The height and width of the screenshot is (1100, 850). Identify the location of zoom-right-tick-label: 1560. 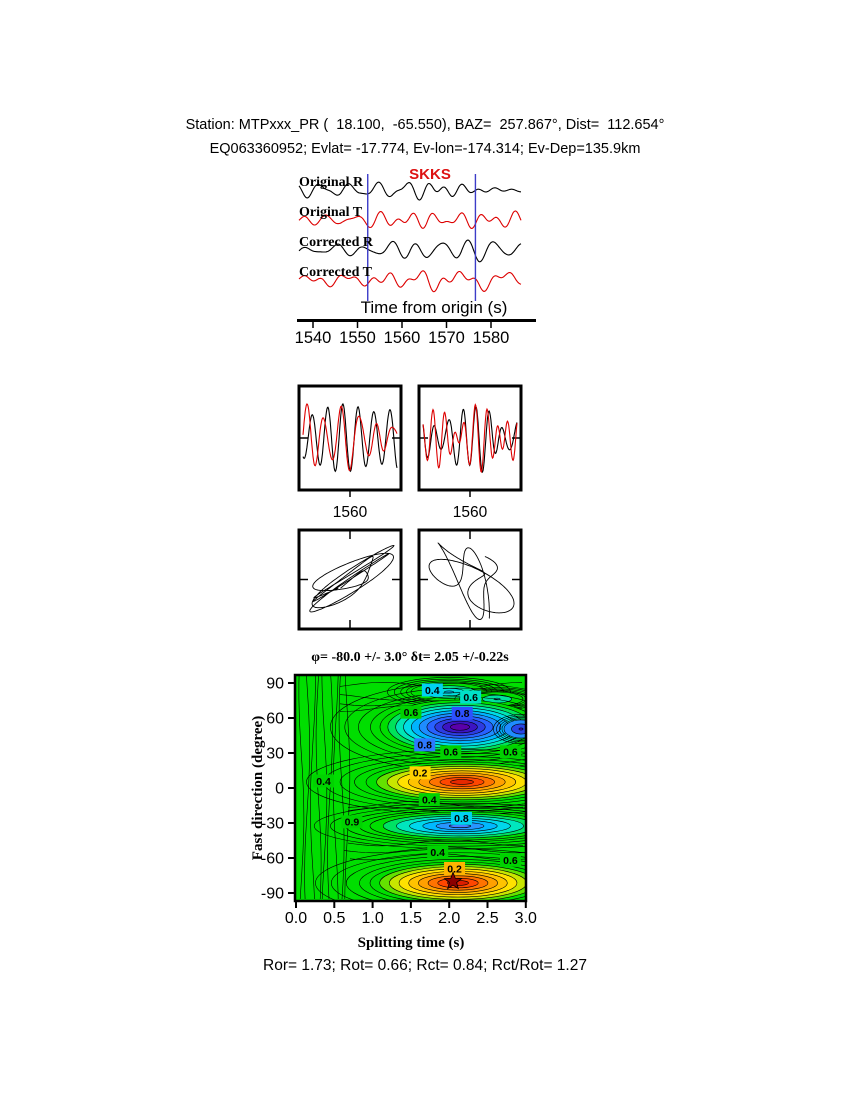
(470, 512).